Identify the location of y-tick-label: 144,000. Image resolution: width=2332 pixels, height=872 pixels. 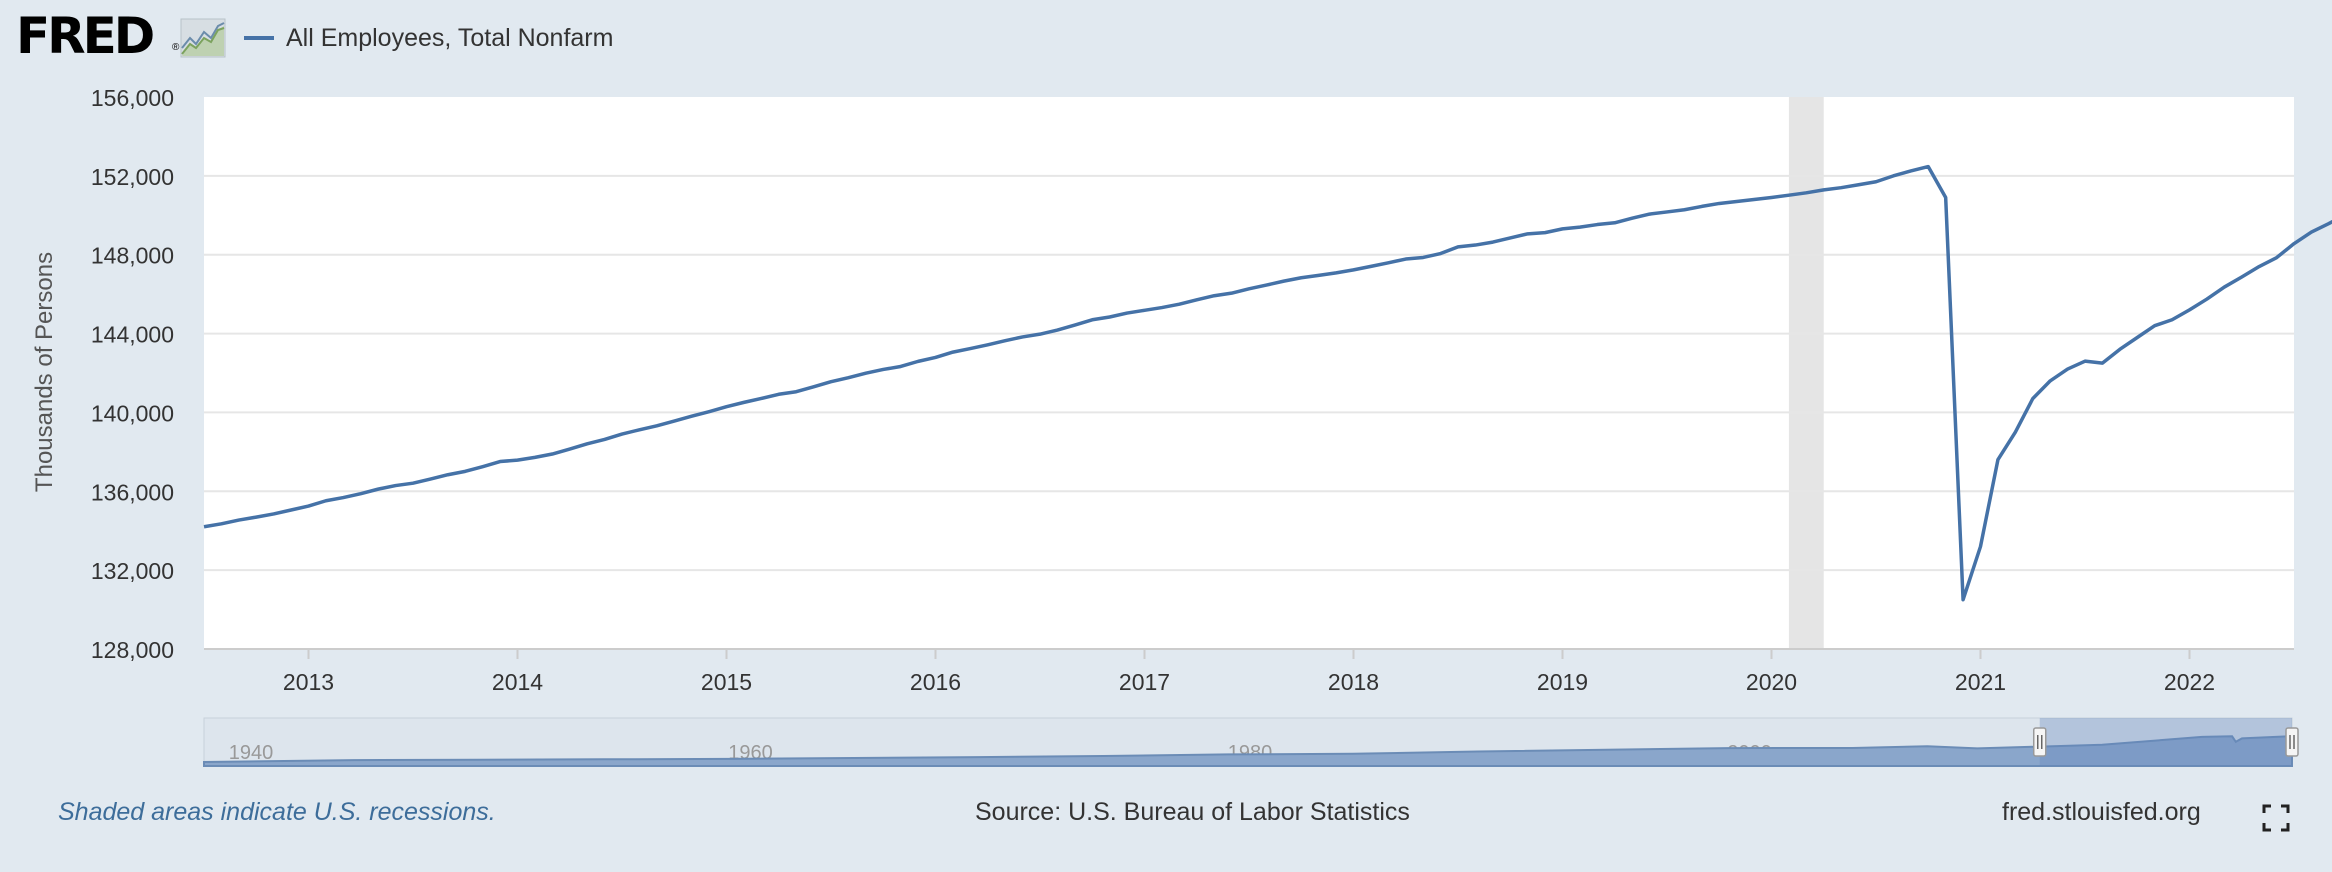
(132, 335).